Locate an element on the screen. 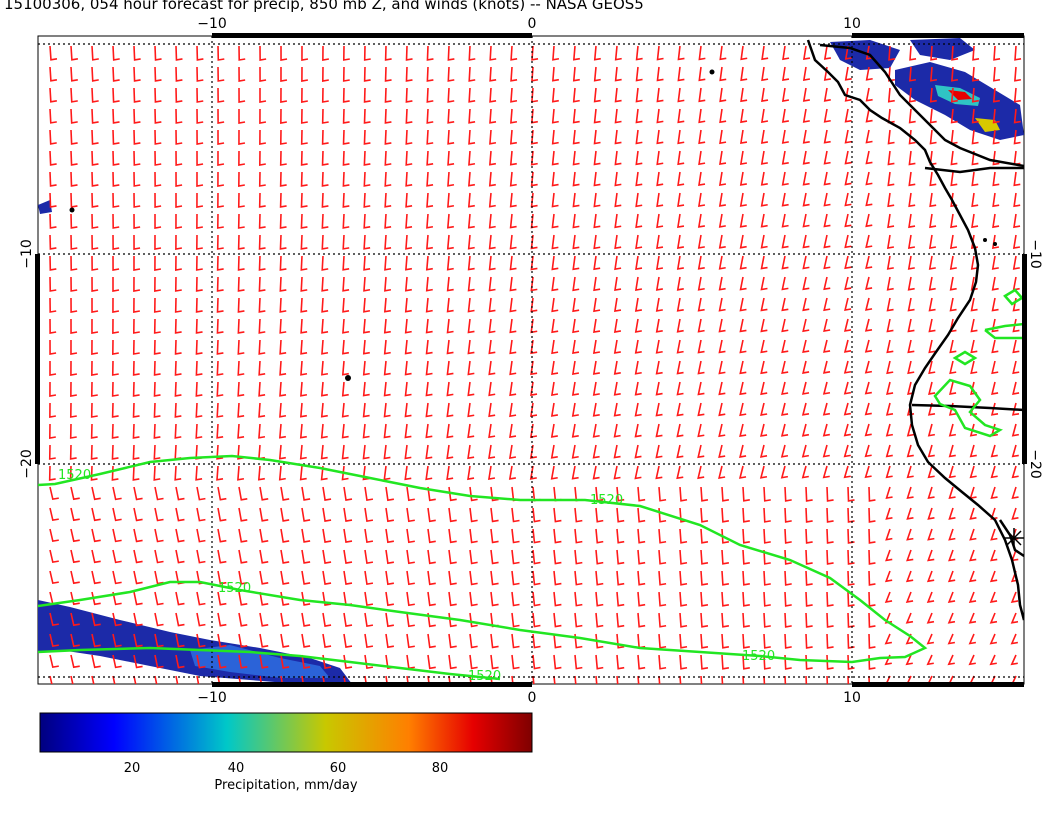 Image resolution: width=1056 pixels, height=816 pixels. x-top-label-1: −10 is located at coordinates (212, 24).